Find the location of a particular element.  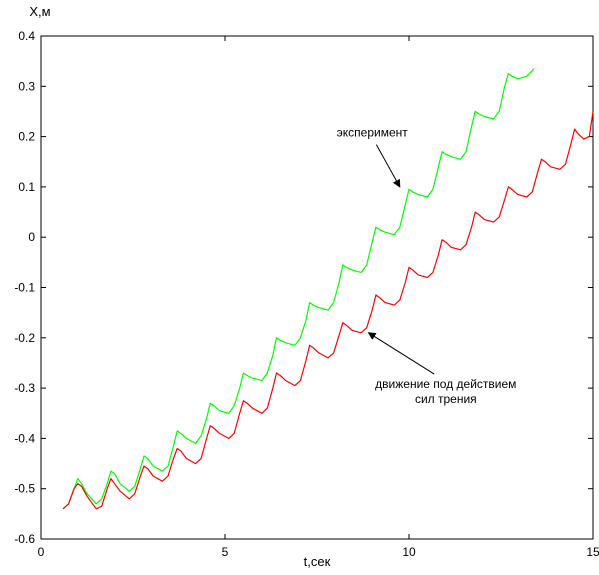

x-tick-label: 10 is located at coordinates (409, 552).